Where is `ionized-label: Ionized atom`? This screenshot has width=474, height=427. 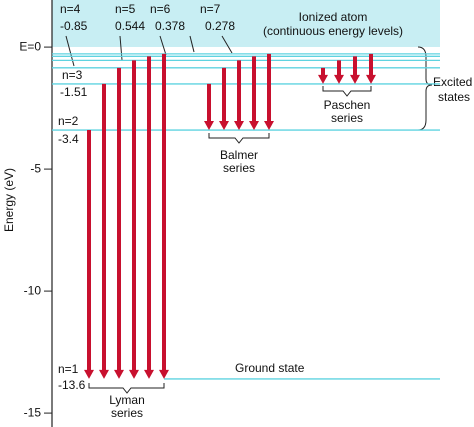
ionized-label: Ionized atom is located at coordinates (333, 17).